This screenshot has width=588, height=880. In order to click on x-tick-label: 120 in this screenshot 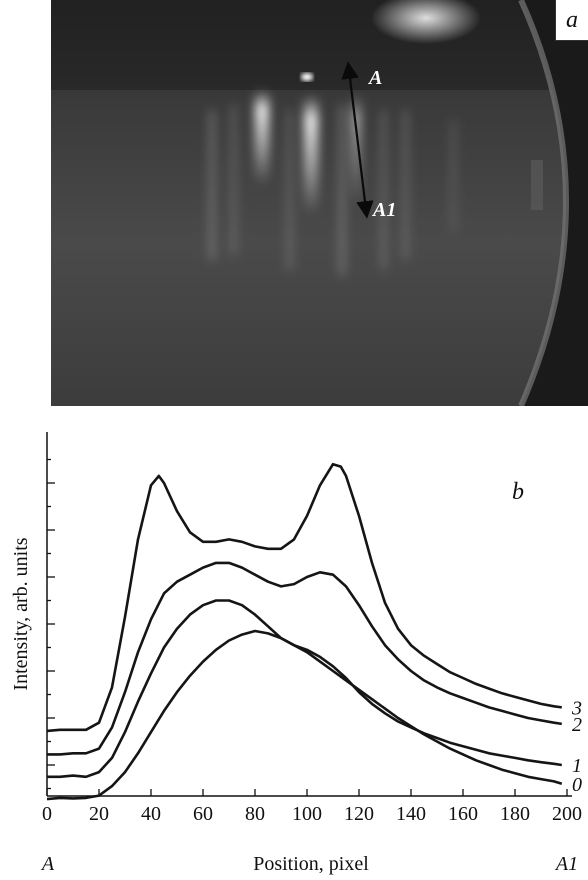, I will do `click(359, 814)`.